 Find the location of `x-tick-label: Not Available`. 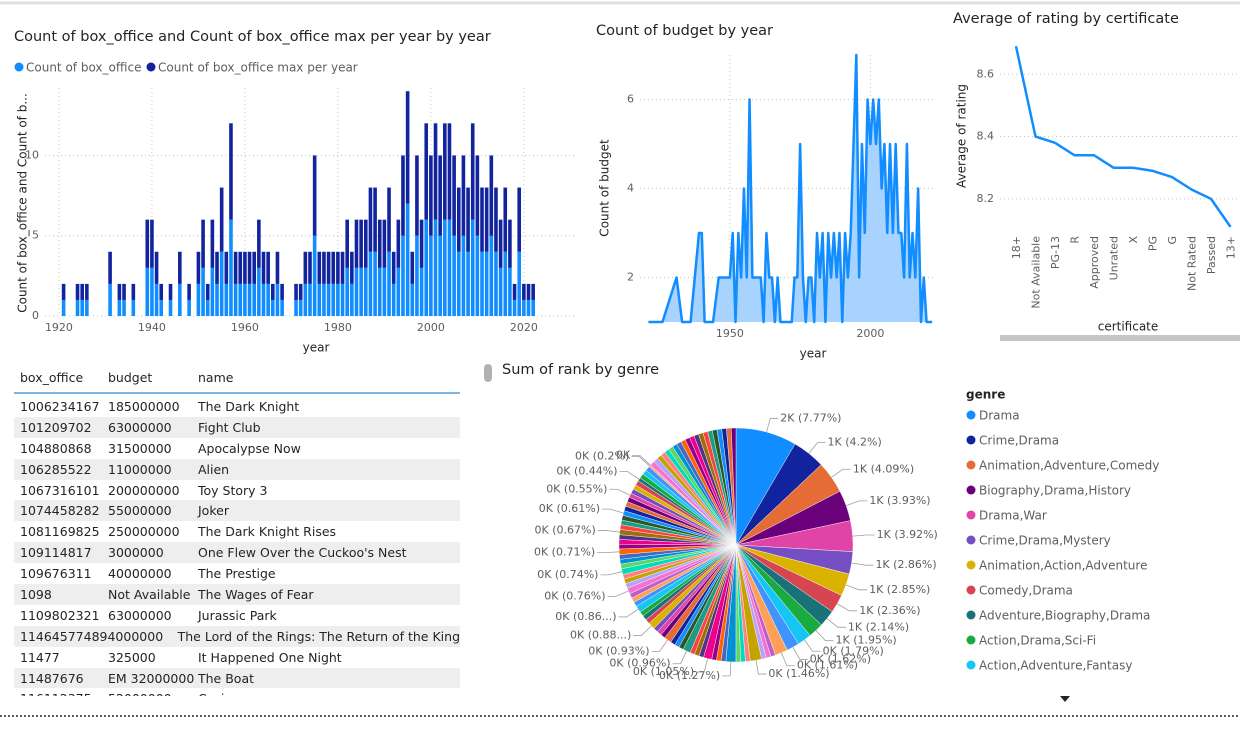

x-tick-label: Not Available is located at coordinates (1036, 272).